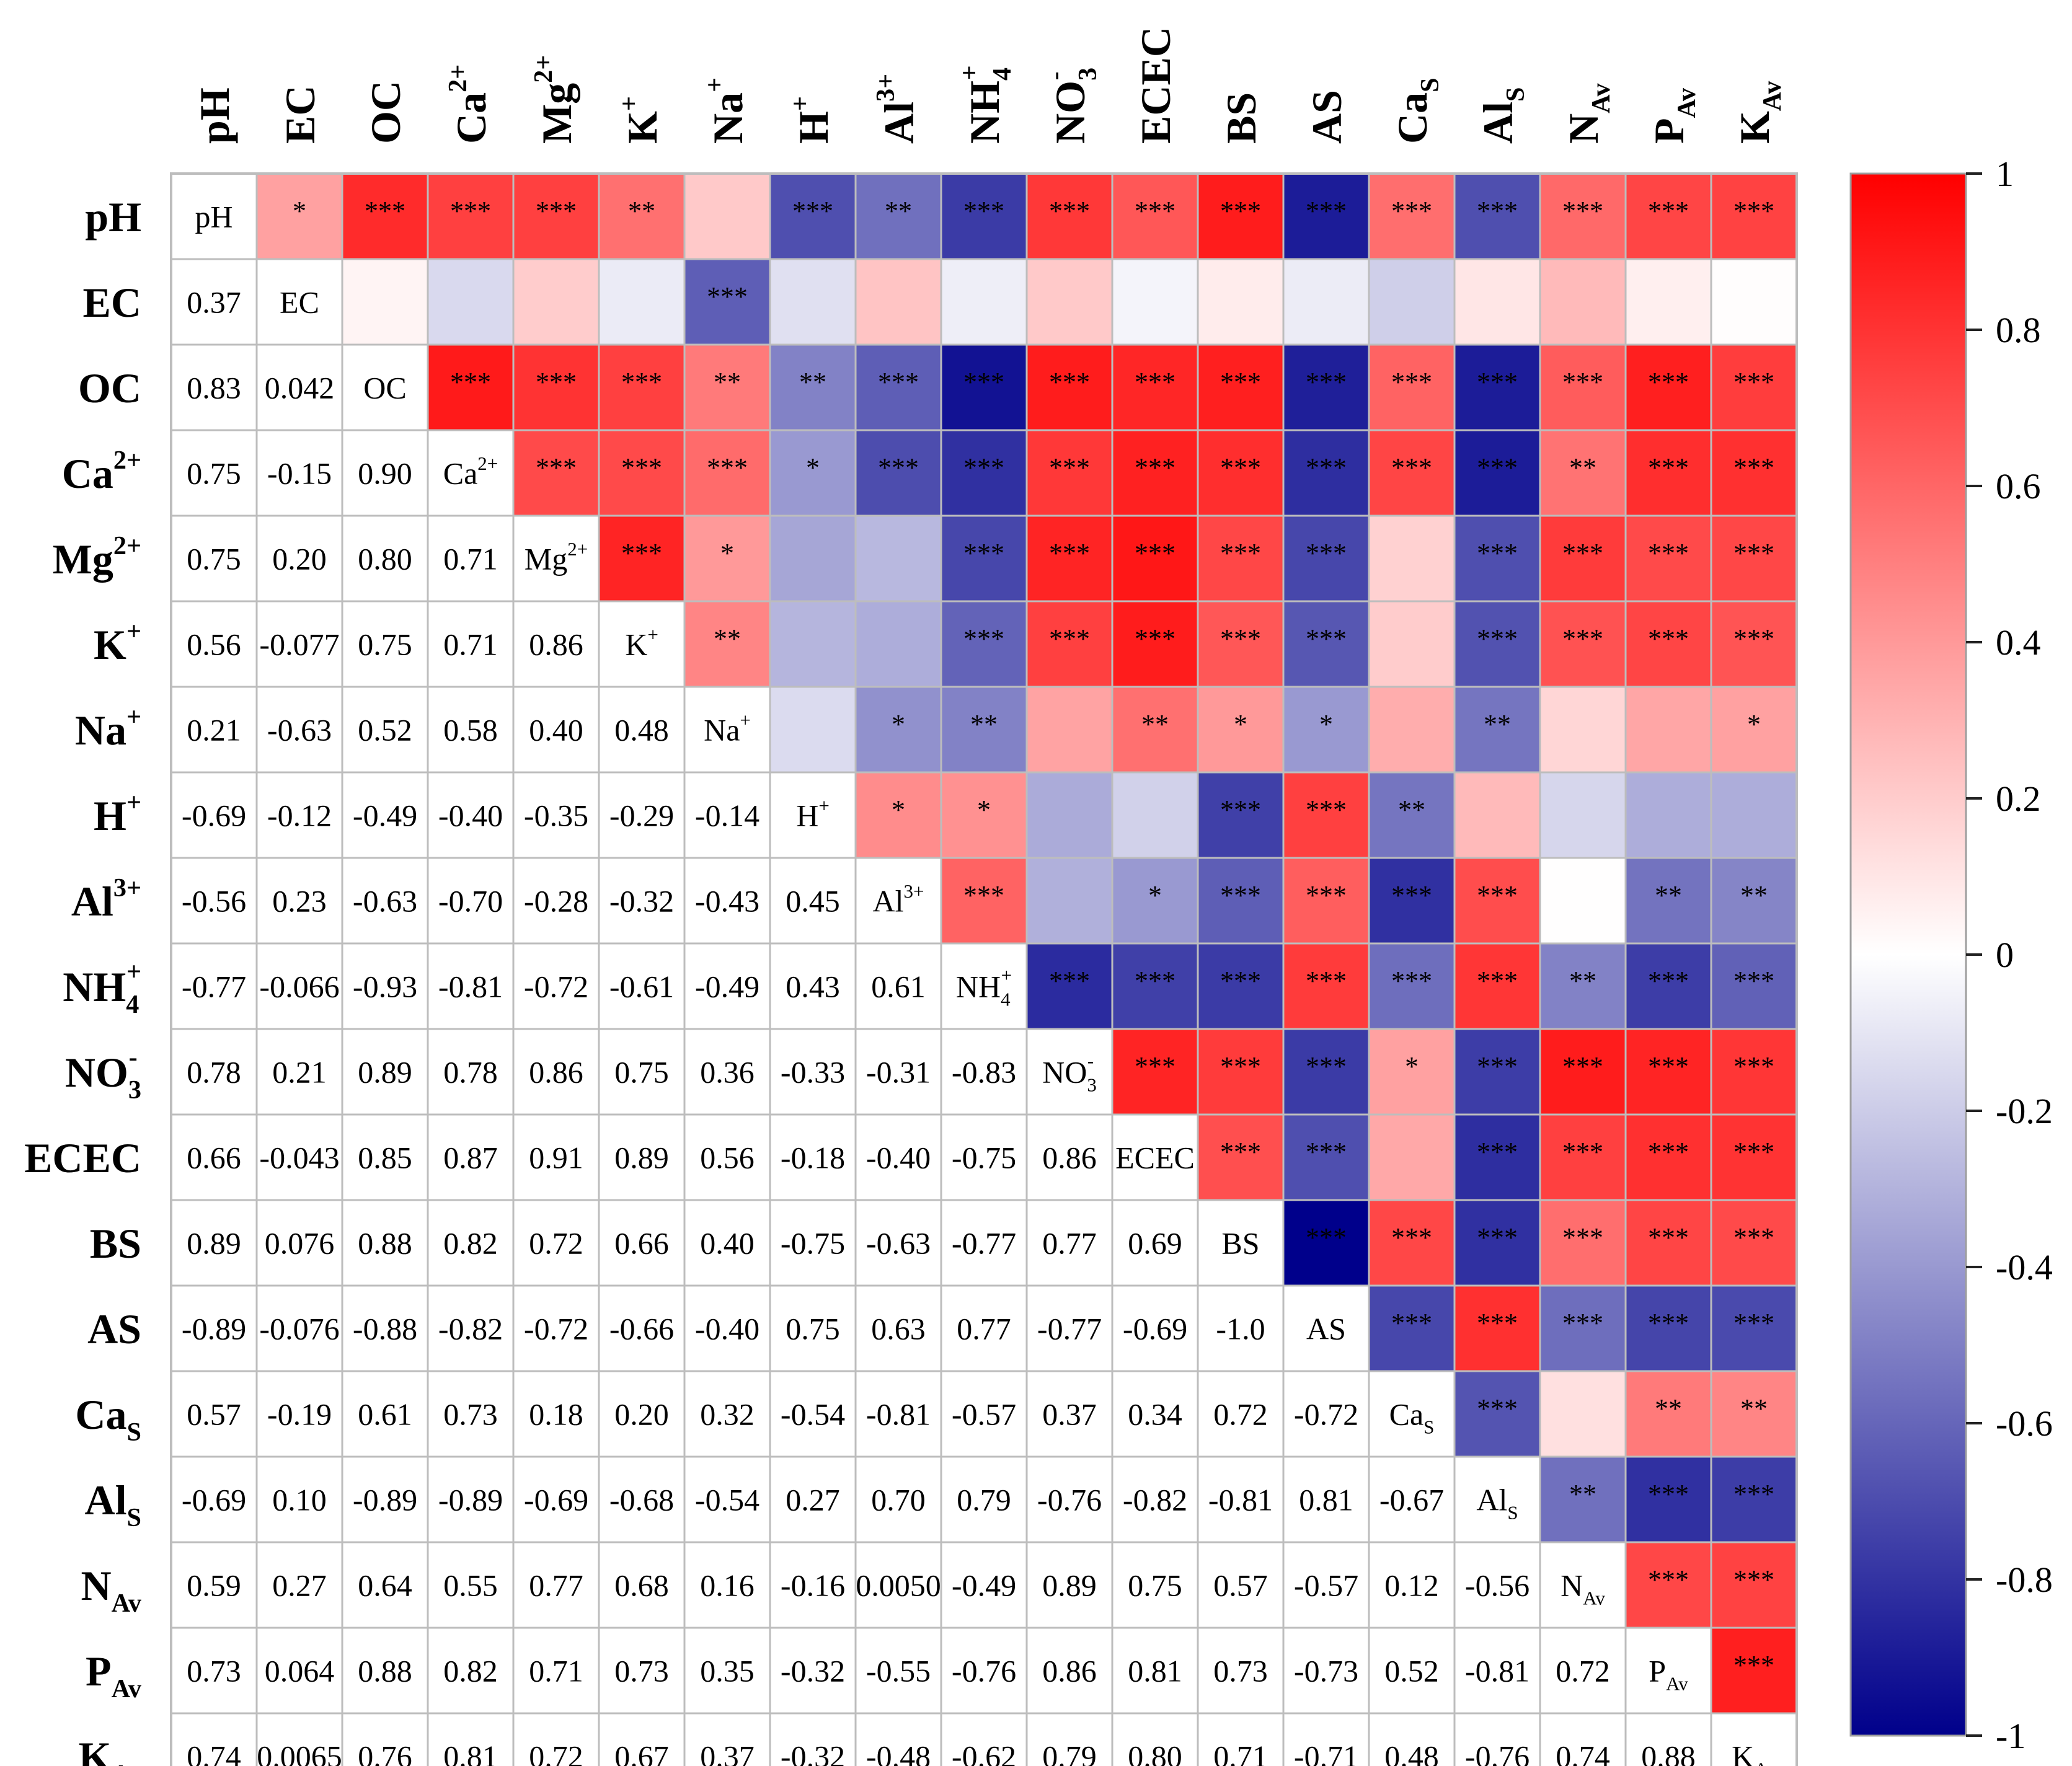 The image size is (2072, 1766). I want to click on correlation-value: 0.20, so click(299, 559).